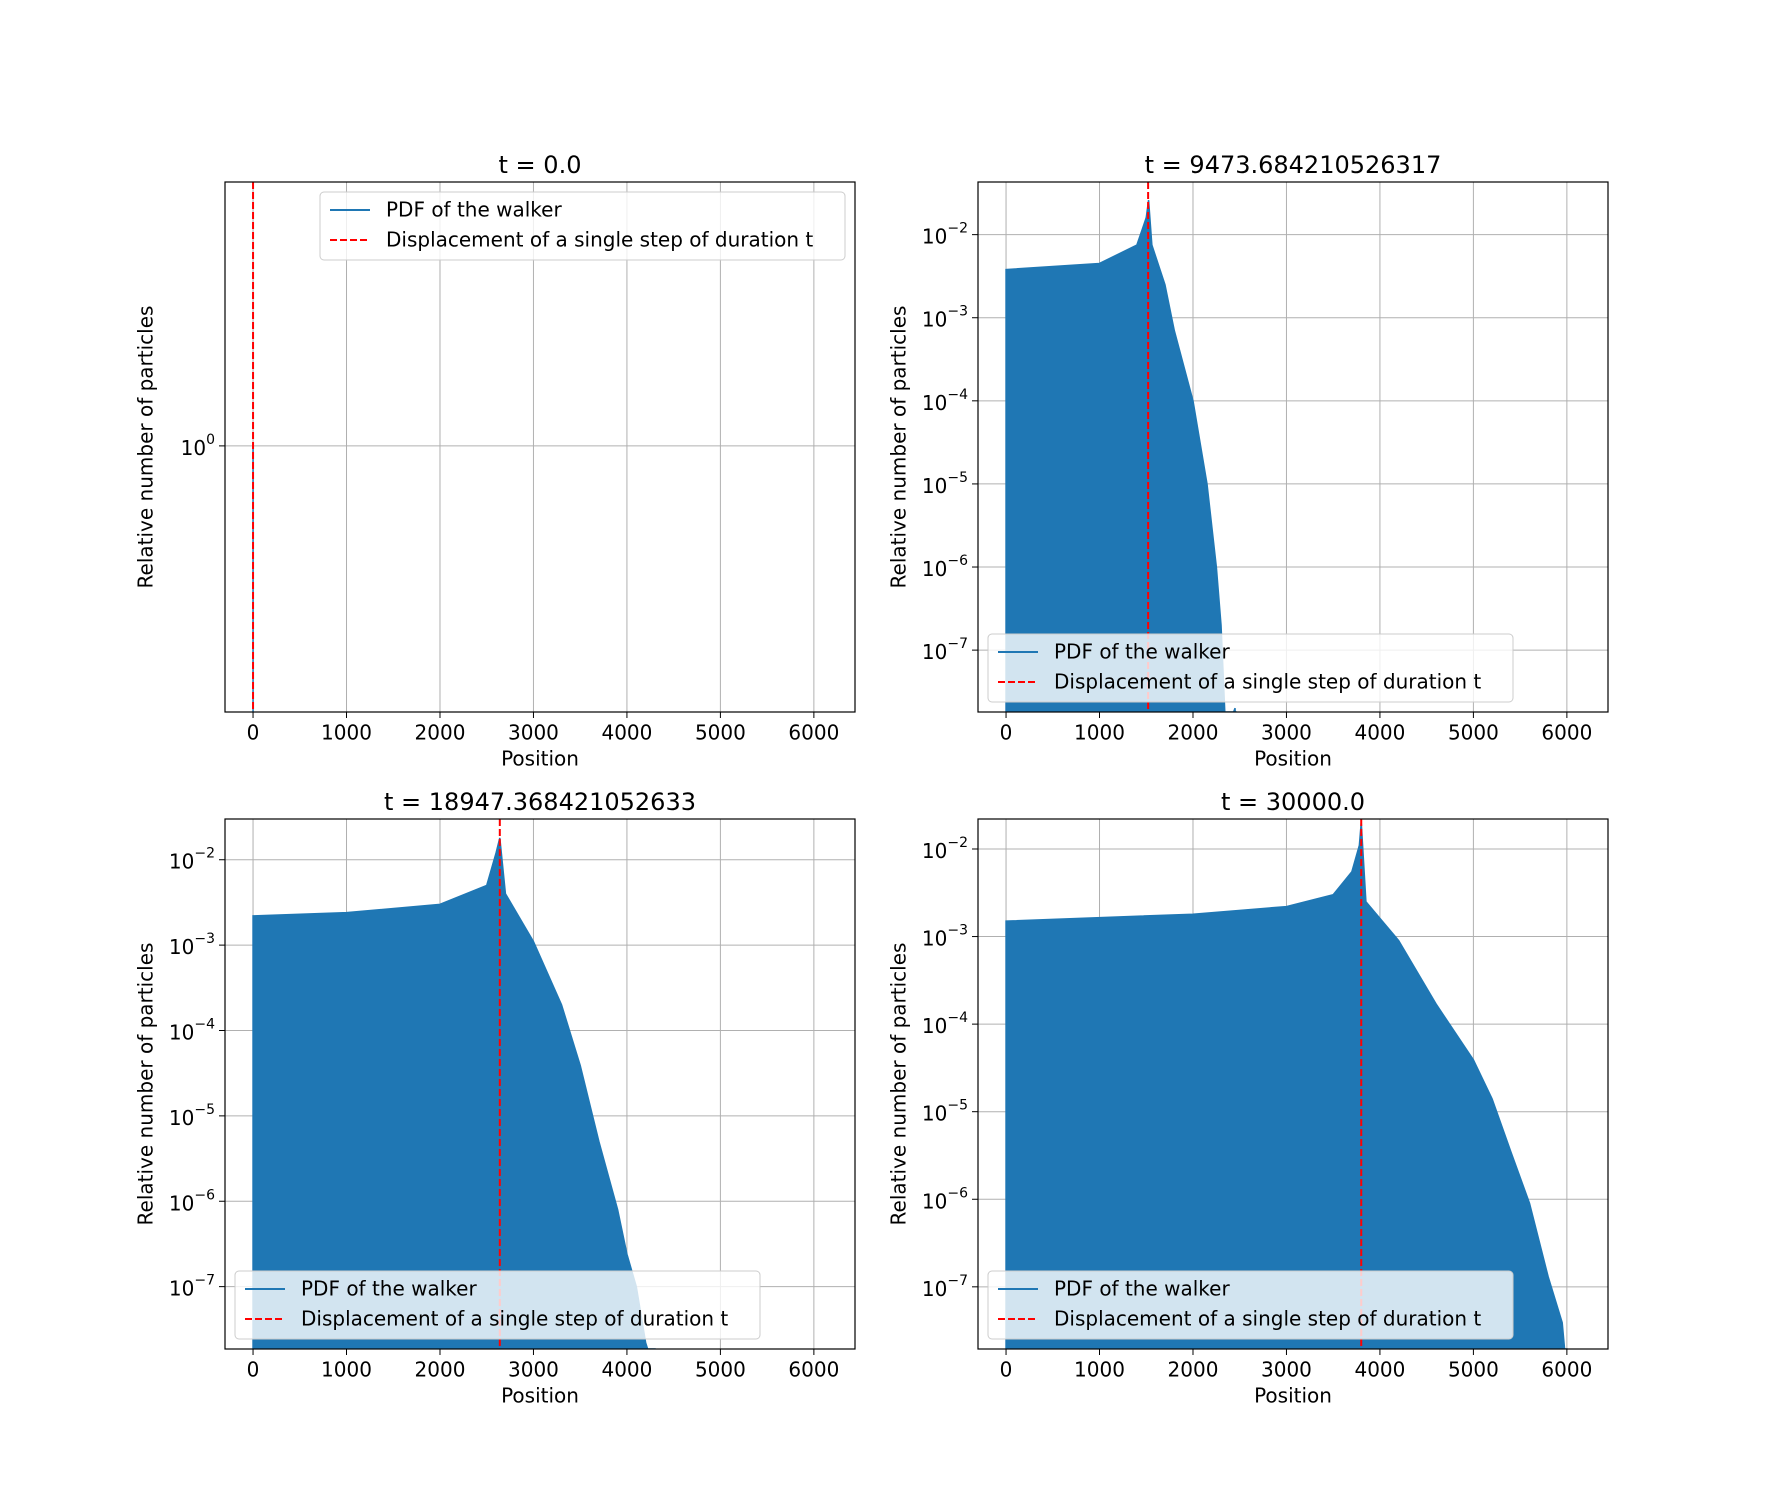  Describe the element at coordinates (540, 165) in the screenshot. I see `chart-title: t = 0.0` at that location.